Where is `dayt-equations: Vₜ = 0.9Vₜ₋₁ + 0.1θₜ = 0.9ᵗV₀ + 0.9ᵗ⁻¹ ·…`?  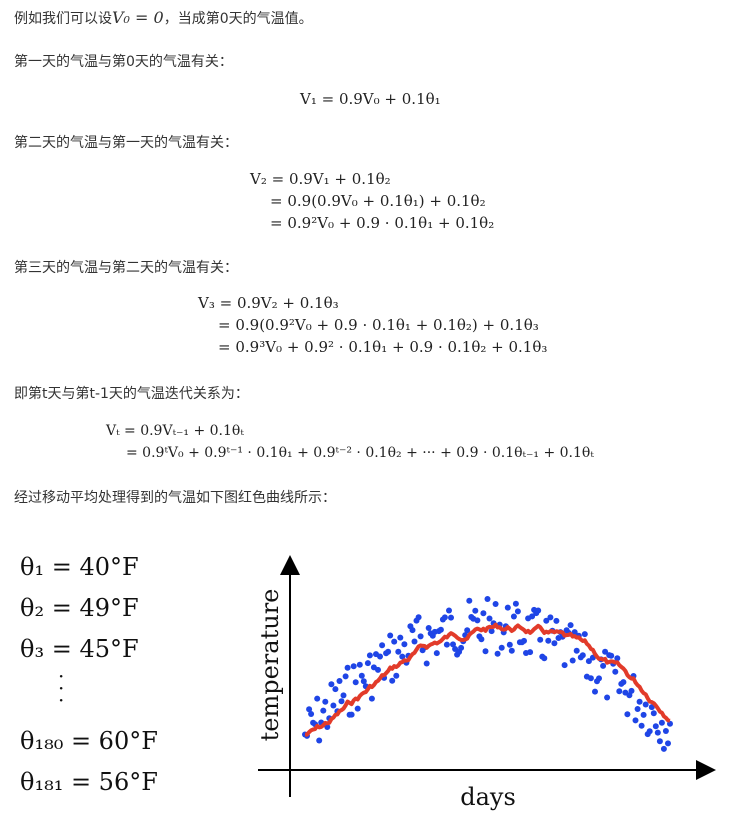 dayt-equations: Vₜ = 0.9Vₜ₋₁ + 0.1θₜ = 0.9ᵗV₀ + 0.9ᵗ⁻¹ ·… is located at coordinates (350, 442).